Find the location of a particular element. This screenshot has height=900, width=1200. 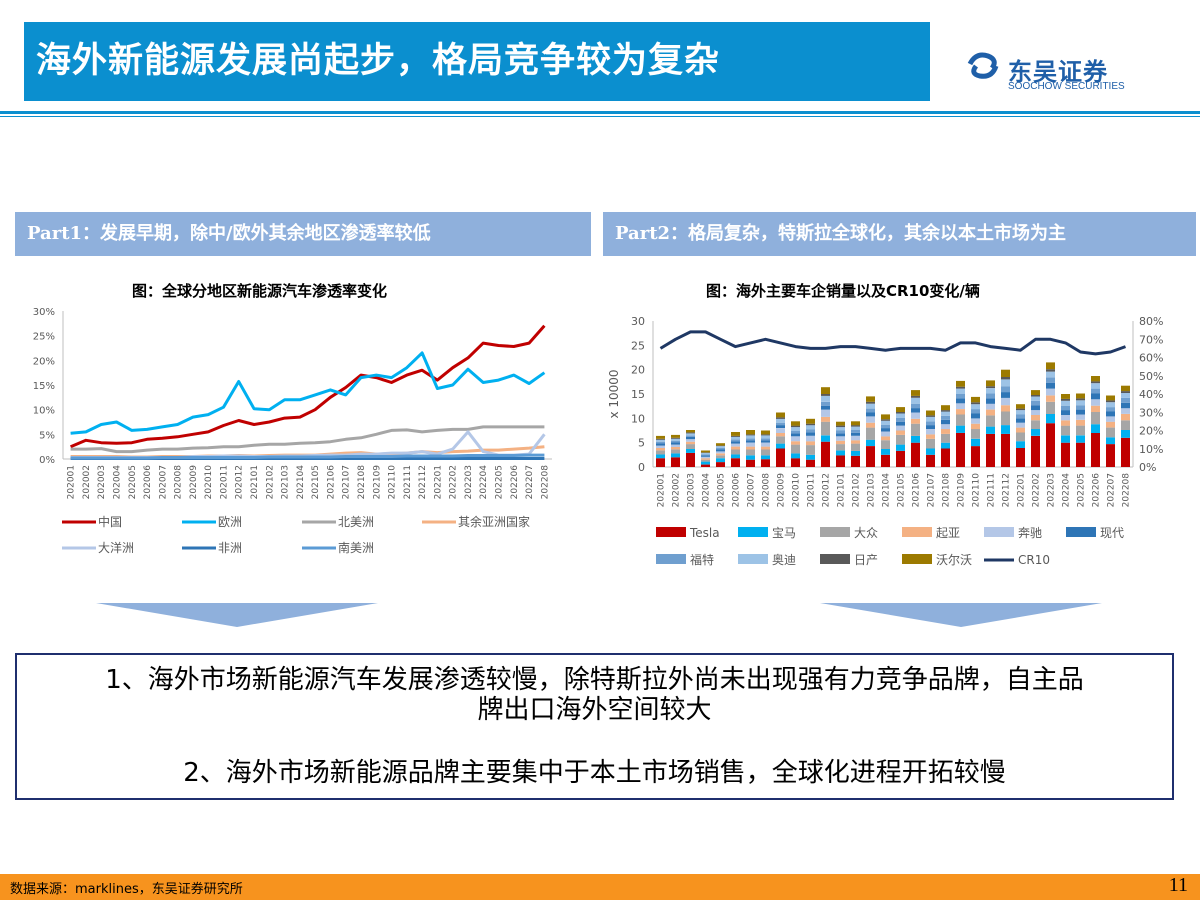

part2-header: Part2：格局复杂，特斯拉全球化，其余以本土市场为主 is located at coordinates (899, 234).